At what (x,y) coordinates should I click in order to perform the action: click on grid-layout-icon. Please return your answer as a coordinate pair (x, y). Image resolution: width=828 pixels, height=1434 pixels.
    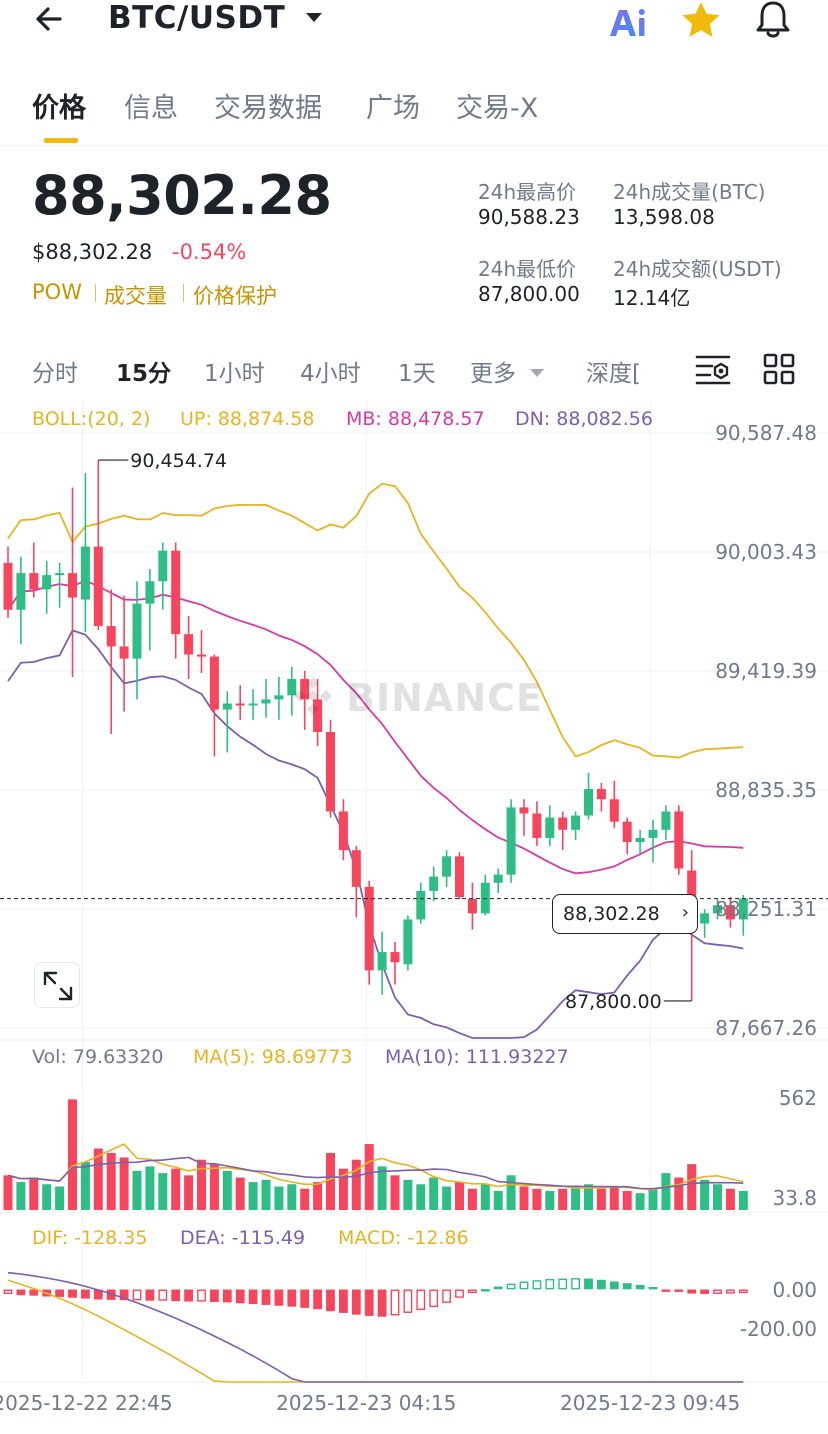
    Looking at the image, I should click on (779, 369).